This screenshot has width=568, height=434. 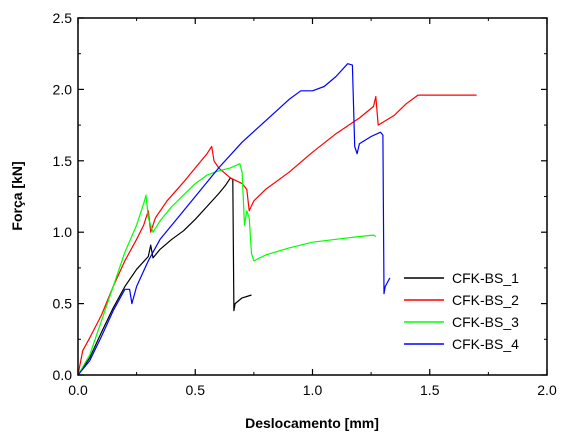 I want to click on legend-label-1: CFK-BS_1, so click(x=485, y=278).